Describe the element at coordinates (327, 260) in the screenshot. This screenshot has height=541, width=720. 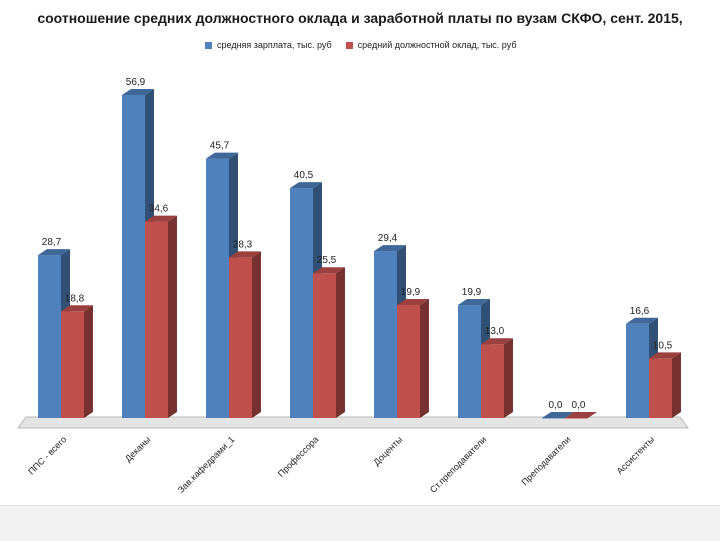
I see `data-label: 25,5` at that location.